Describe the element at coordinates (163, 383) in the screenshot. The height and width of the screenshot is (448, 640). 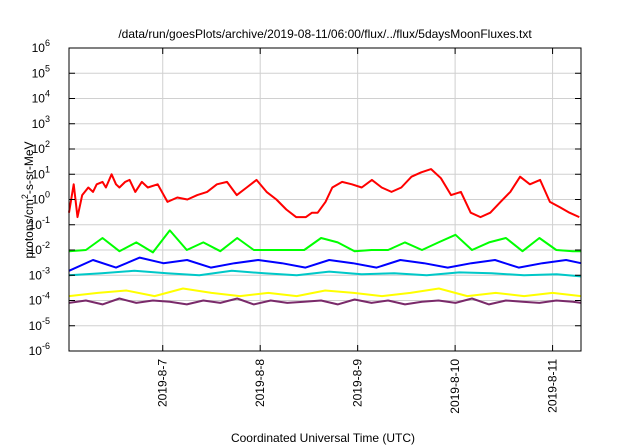
I see `x-tick-label: 2019-8-7` at that location.